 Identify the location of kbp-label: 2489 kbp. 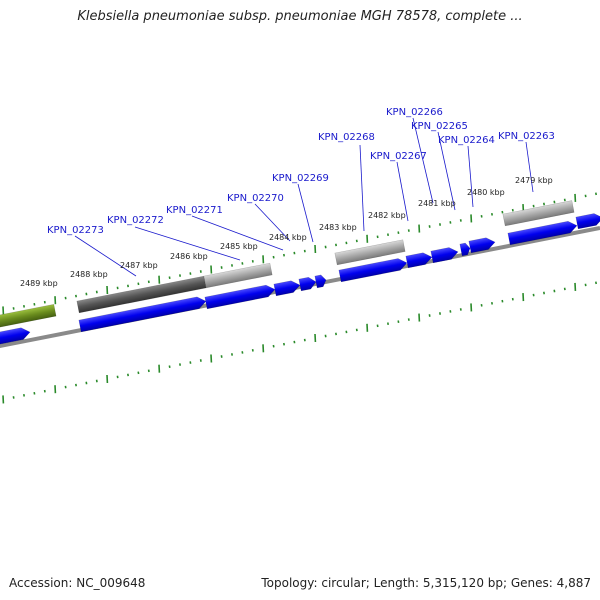
(39, 283).